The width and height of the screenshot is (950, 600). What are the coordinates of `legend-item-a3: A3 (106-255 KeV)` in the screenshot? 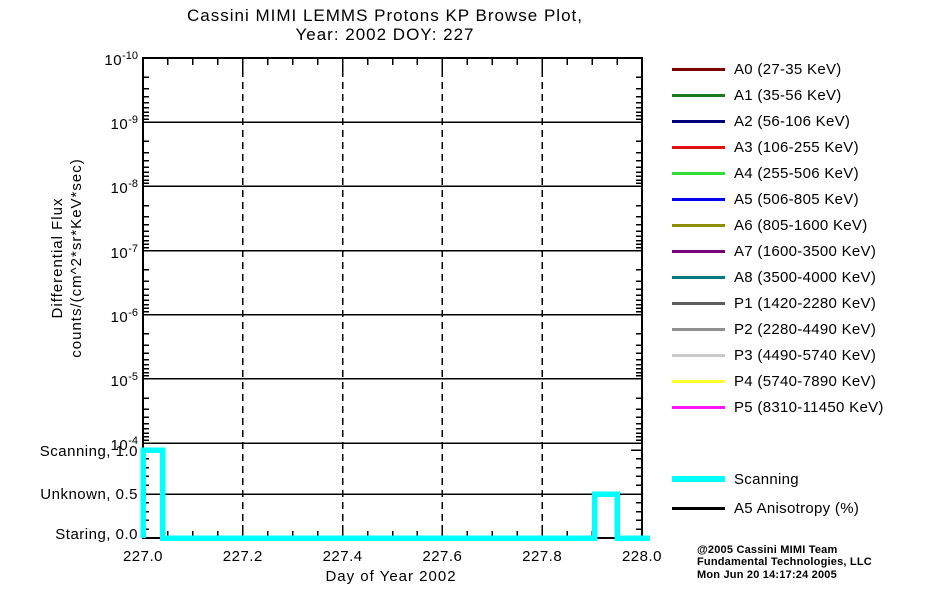 It's located at (807, 147).